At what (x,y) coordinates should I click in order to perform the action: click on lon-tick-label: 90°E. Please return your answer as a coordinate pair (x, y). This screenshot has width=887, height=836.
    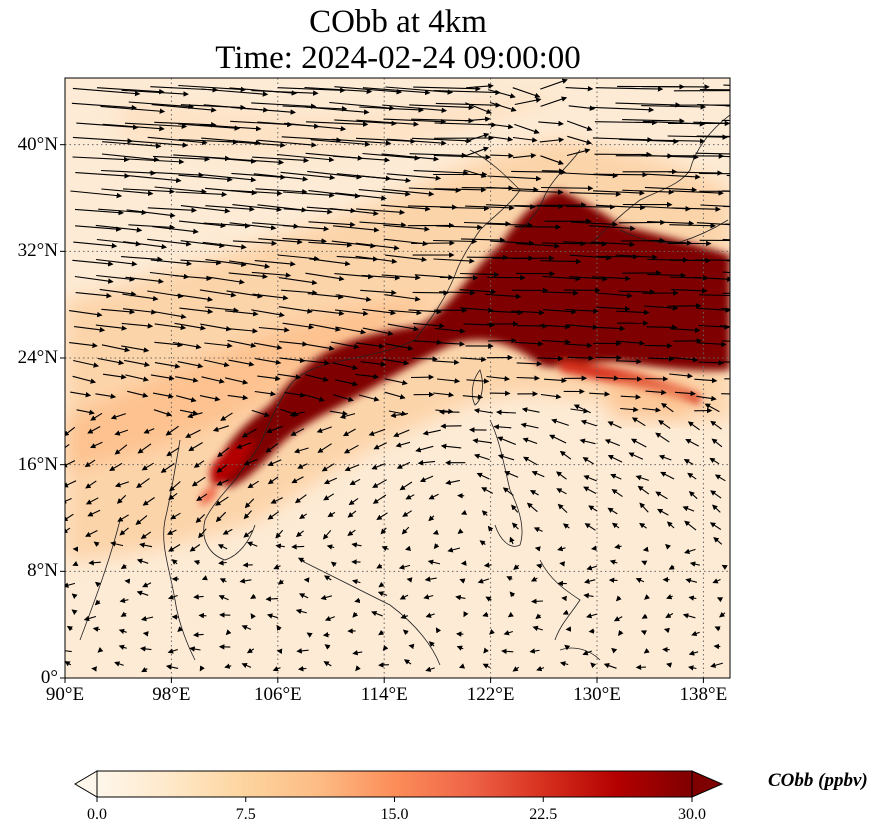
    Looking at the image, I should click on (65, 694).